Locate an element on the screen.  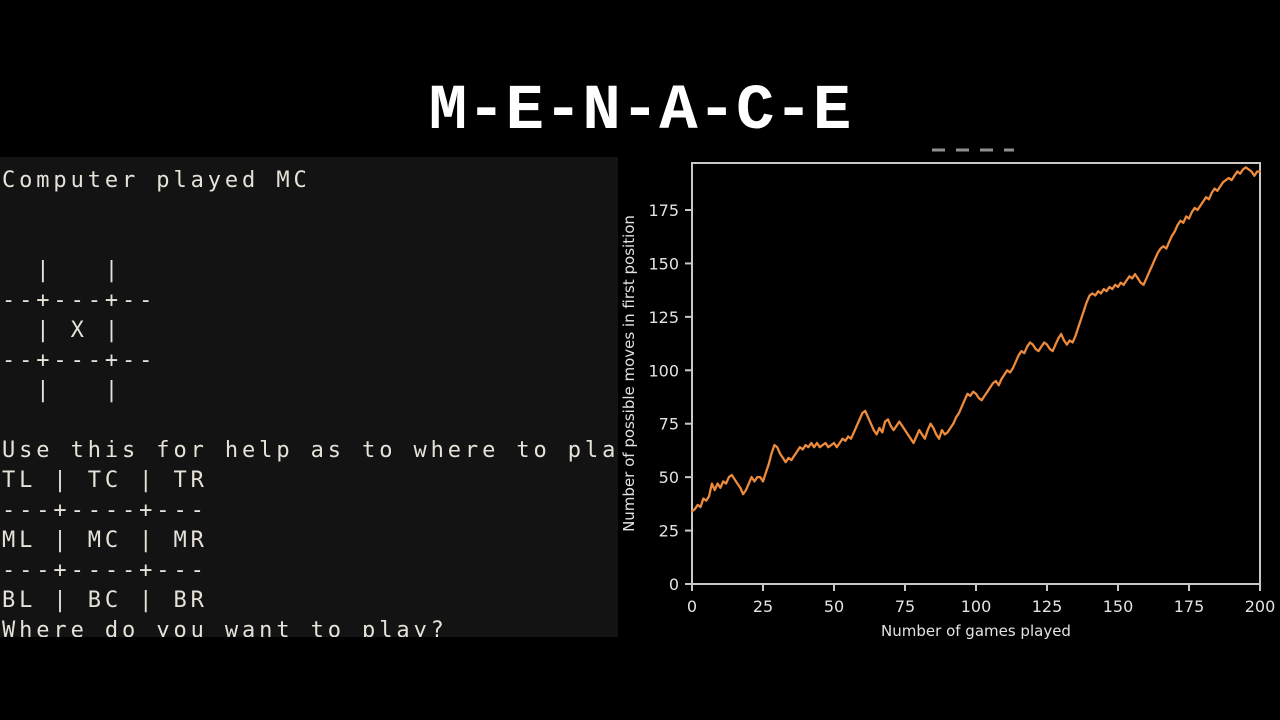
y-tick-label: 150 is located at coordinates (663, 263).